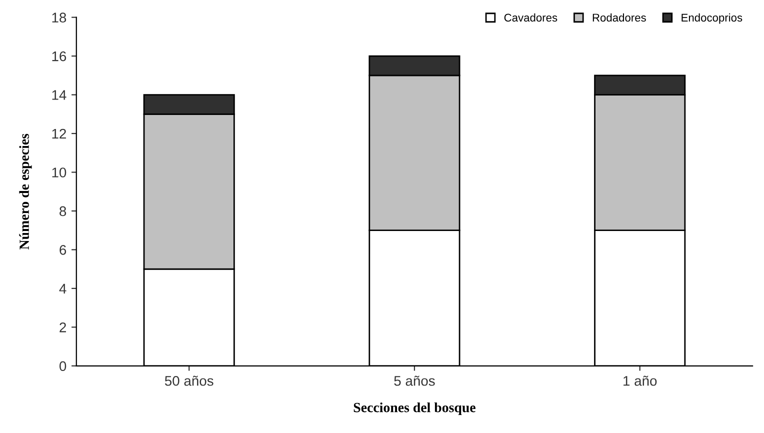 This screenshot has height=433, width=764. Describe the element at coordinates (62, 289) in the screenshot. I see `y-tick-label: 4` at that location.